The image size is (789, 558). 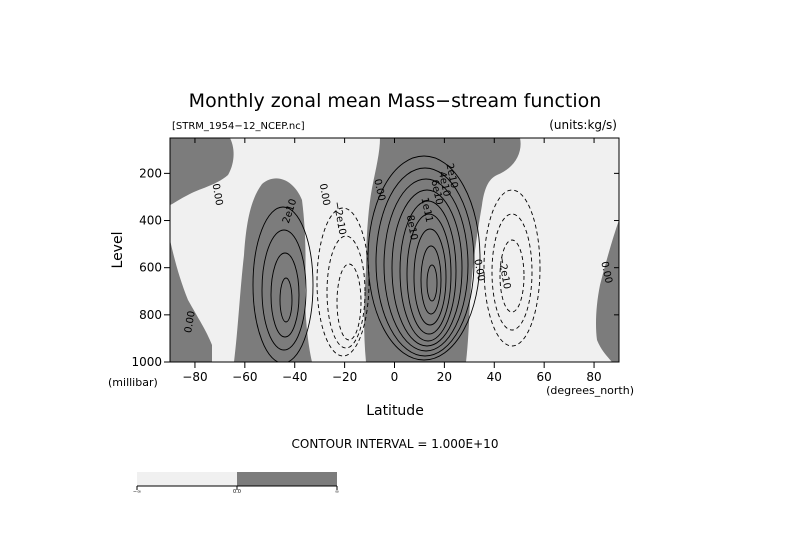 I want to click on x-tick-label: −60, so click(x=244, y=377).